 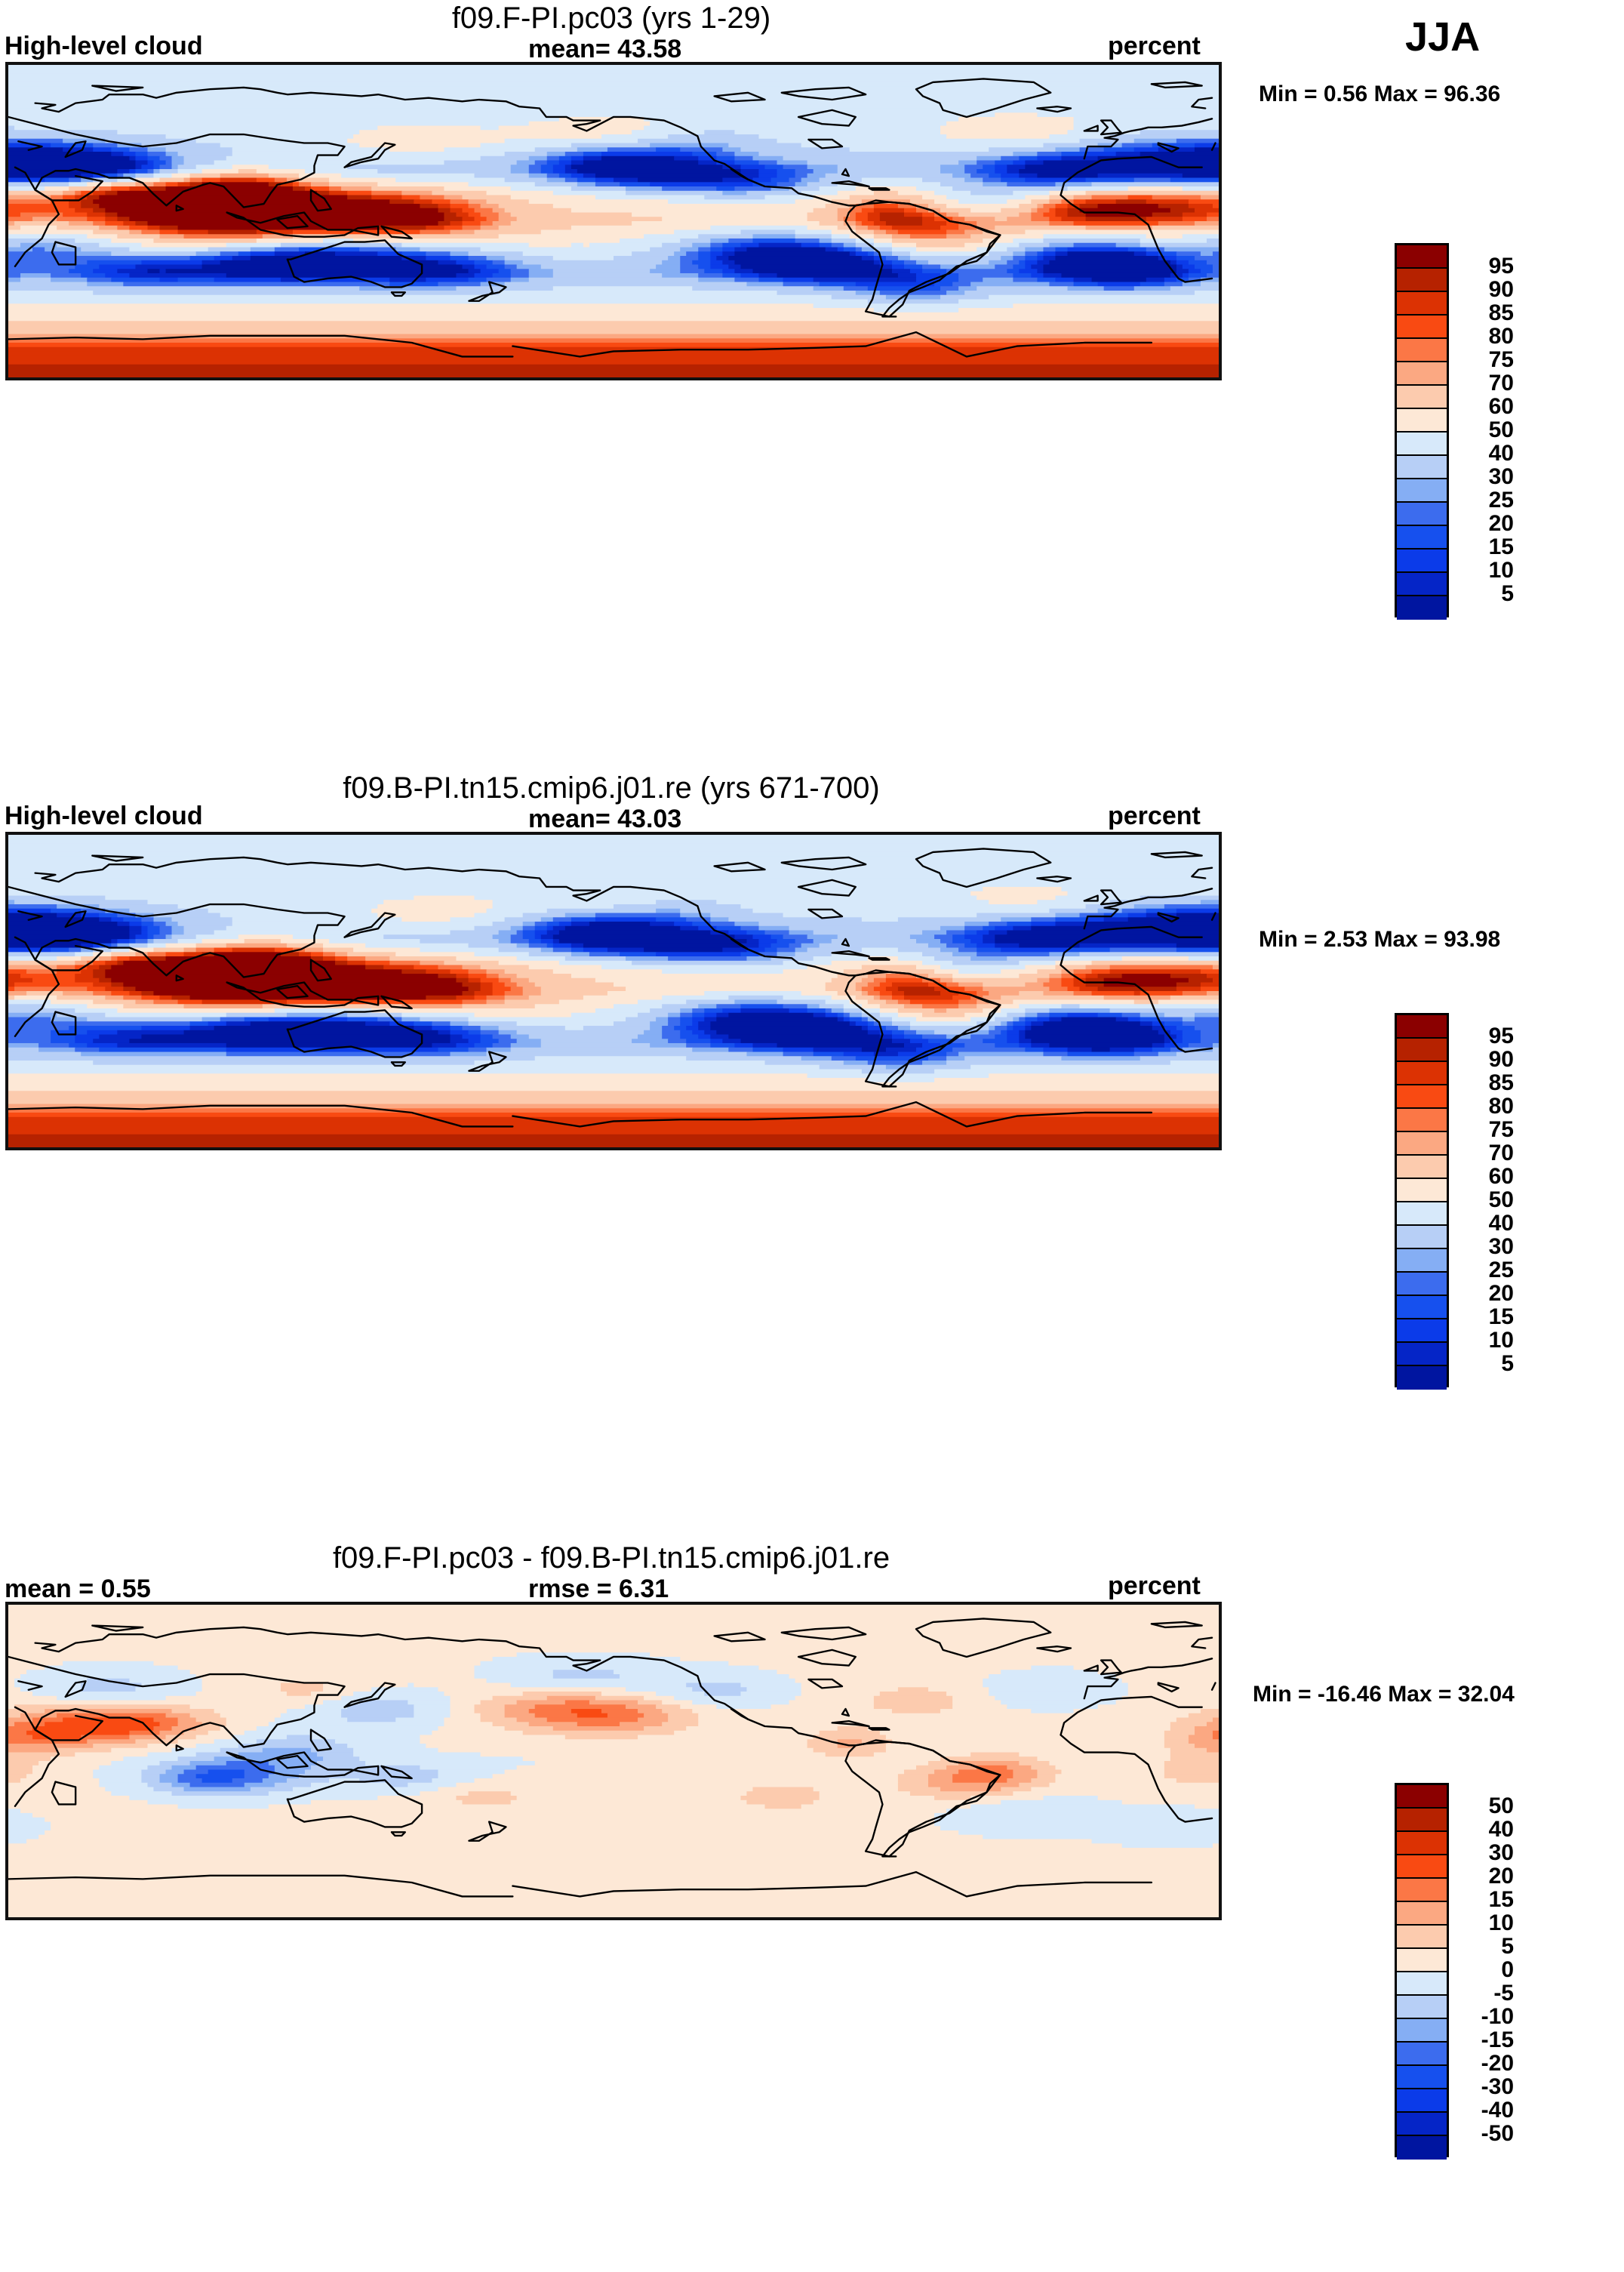 I want to click on panel-title: f09.B-PI.tn15.cmip6.j01.re (yrs 671-700), so click(x=611, y=788).